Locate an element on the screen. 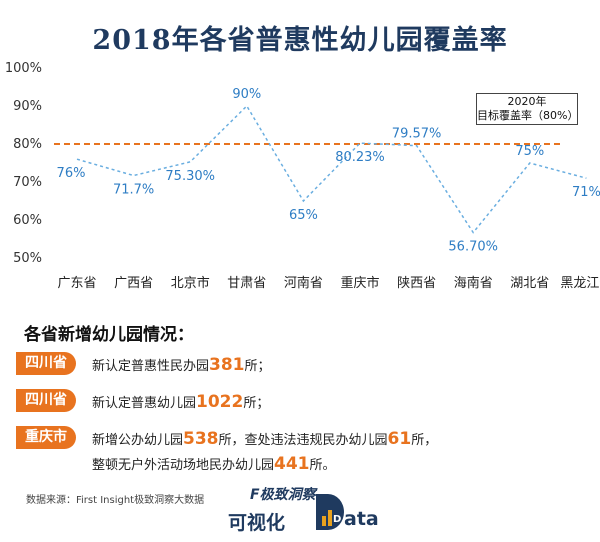 This screenshot has height=542, width=600. y-tick-label: 50% is located at coordinates (27, 258).